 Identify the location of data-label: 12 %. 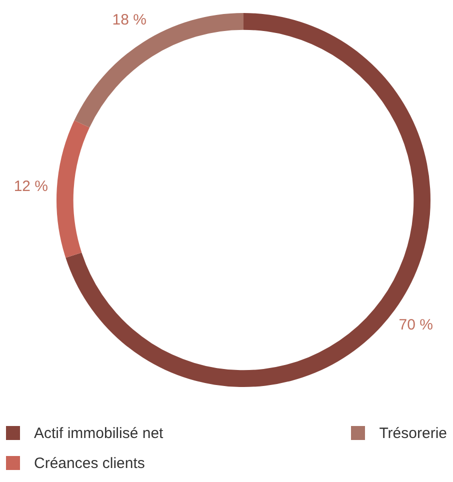
(31, 186).